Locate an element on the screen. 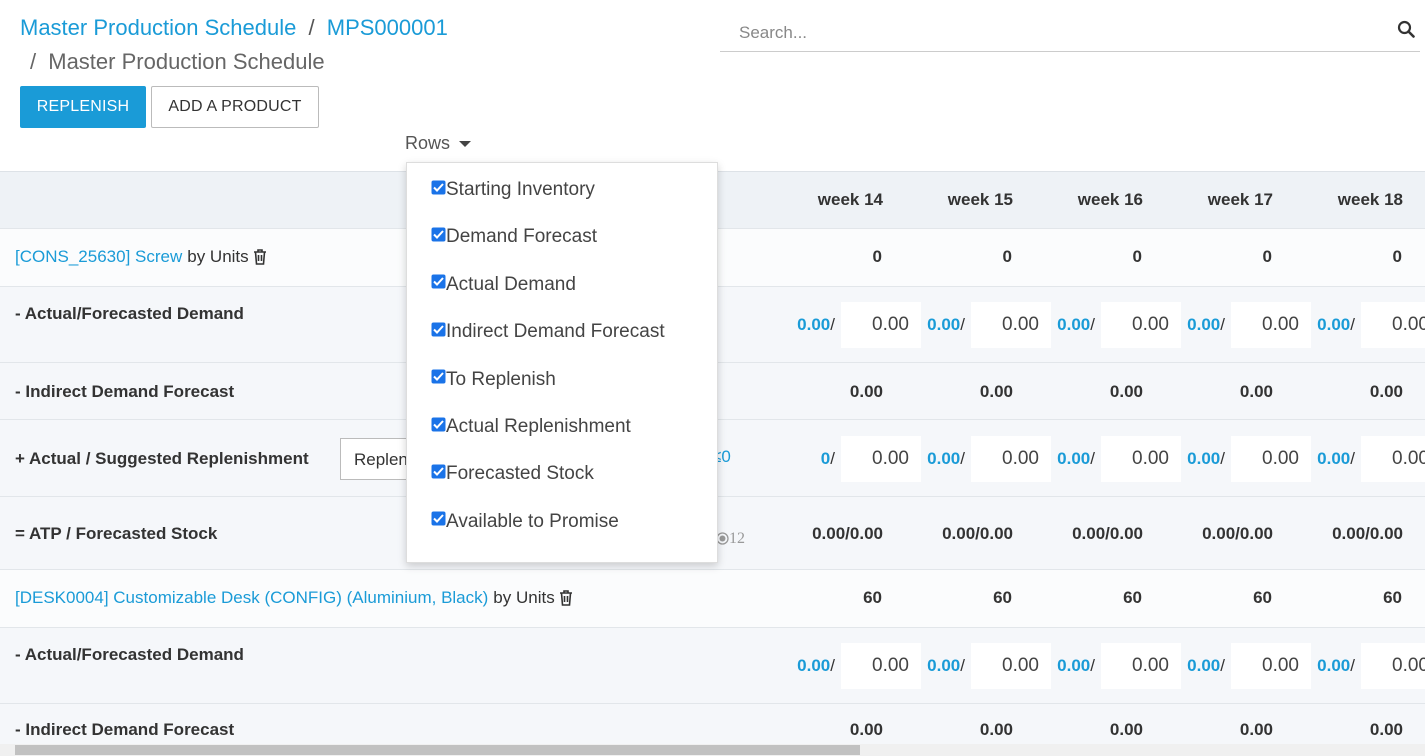 Image resolution: width=1425 pixels, height=756 pixels. add-product-button: ADD A PRODUCT is located at coordinates (235, 107).